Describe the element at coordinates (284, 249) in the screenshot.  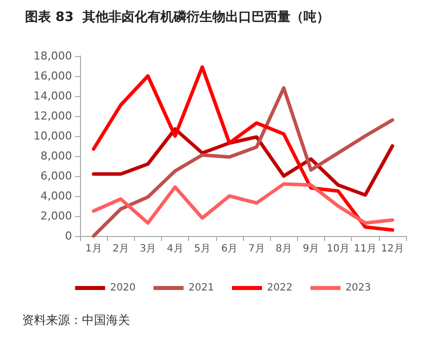
I see `x-tick-label: 8月` at that location.